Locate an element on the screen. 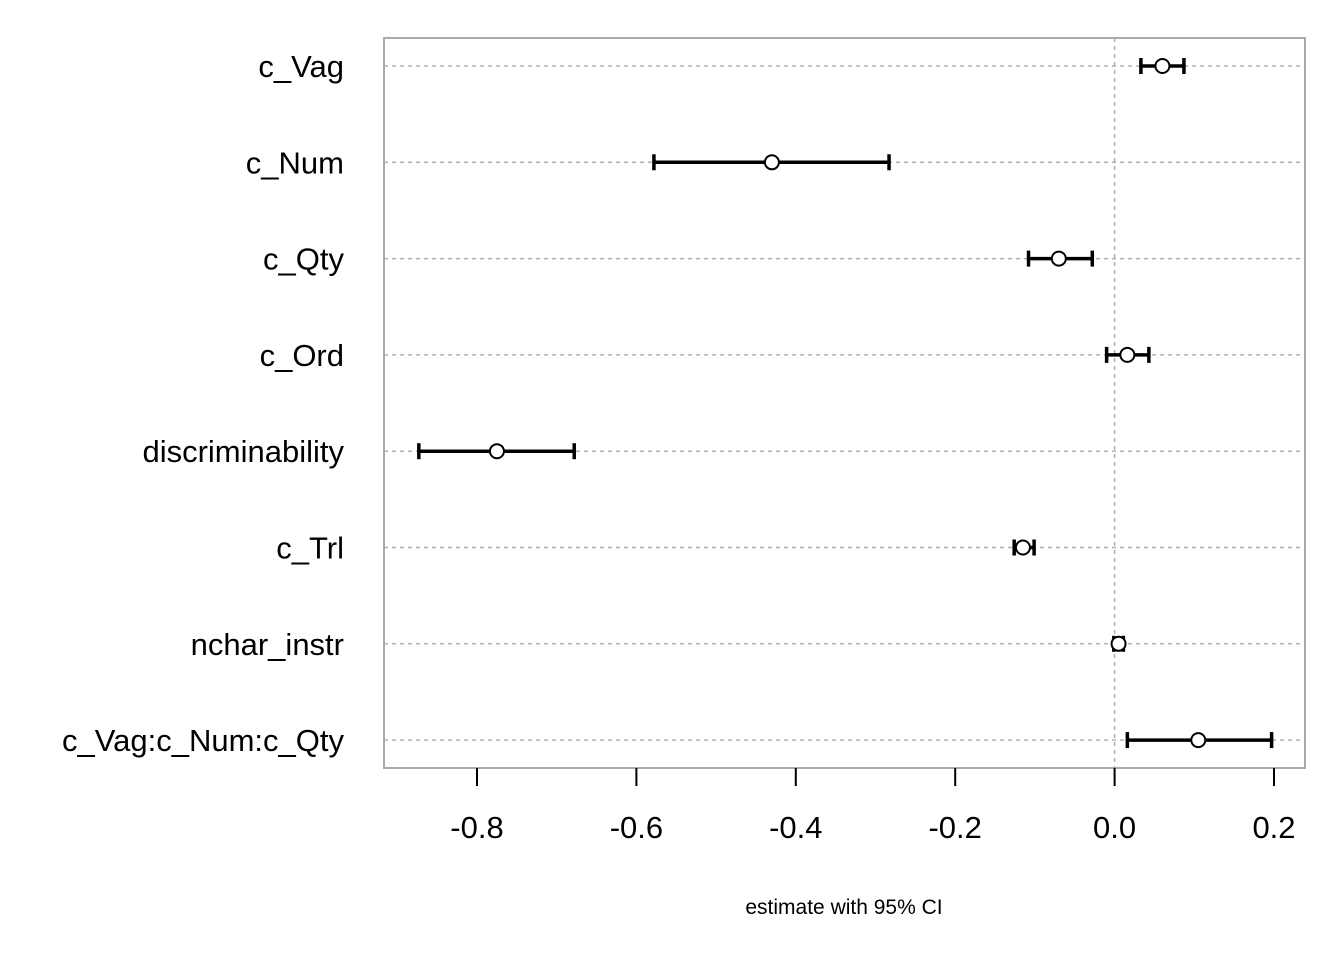  category-label-1: c_Num is located at coordinates (295, 162).